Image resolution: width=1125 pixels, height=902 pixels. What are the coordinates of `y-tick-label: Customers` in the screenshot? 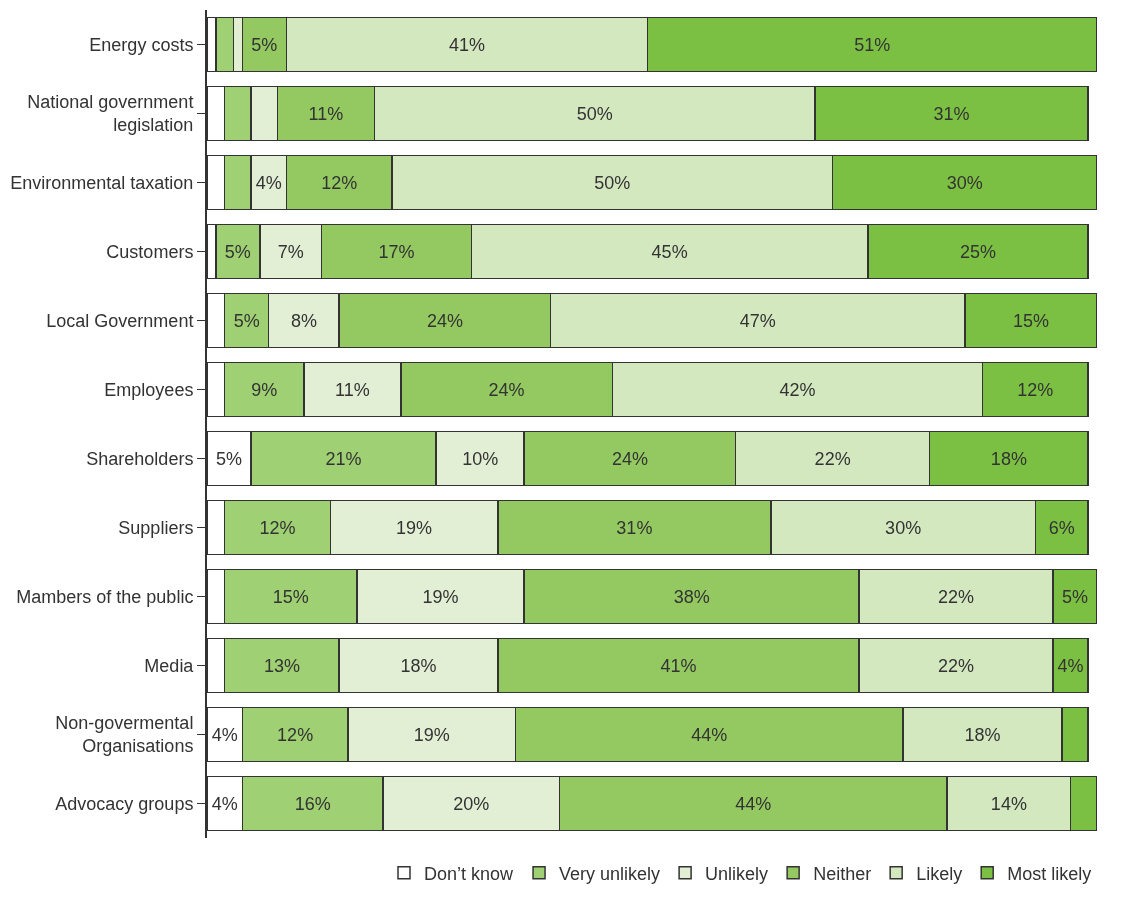 It's located at (150, 251).